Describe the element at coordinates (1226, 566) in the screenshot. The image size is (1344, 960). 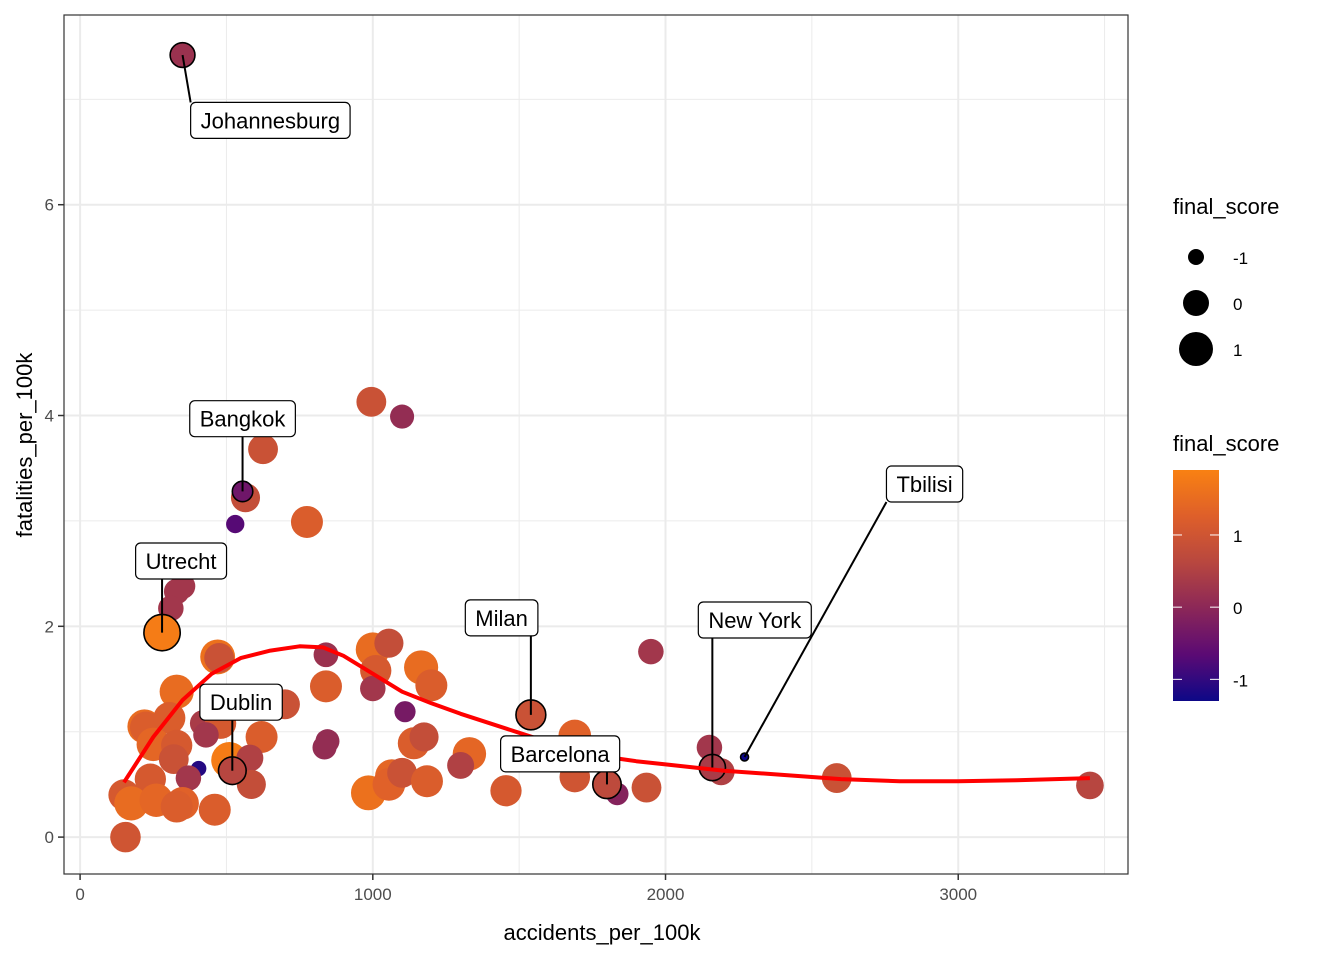
I see `color-legend: final_score 1 0 -1` at that location.